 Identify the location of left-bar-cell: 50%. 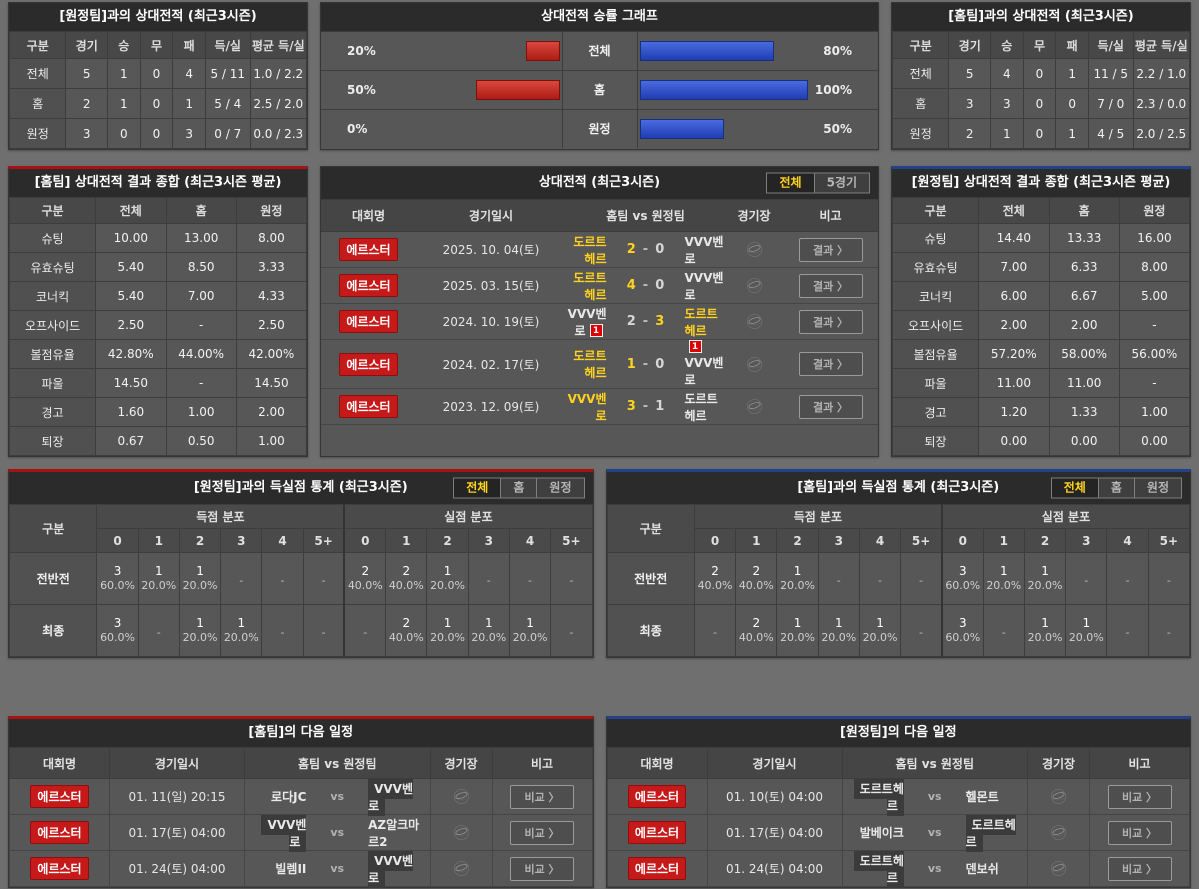
(442, 90).